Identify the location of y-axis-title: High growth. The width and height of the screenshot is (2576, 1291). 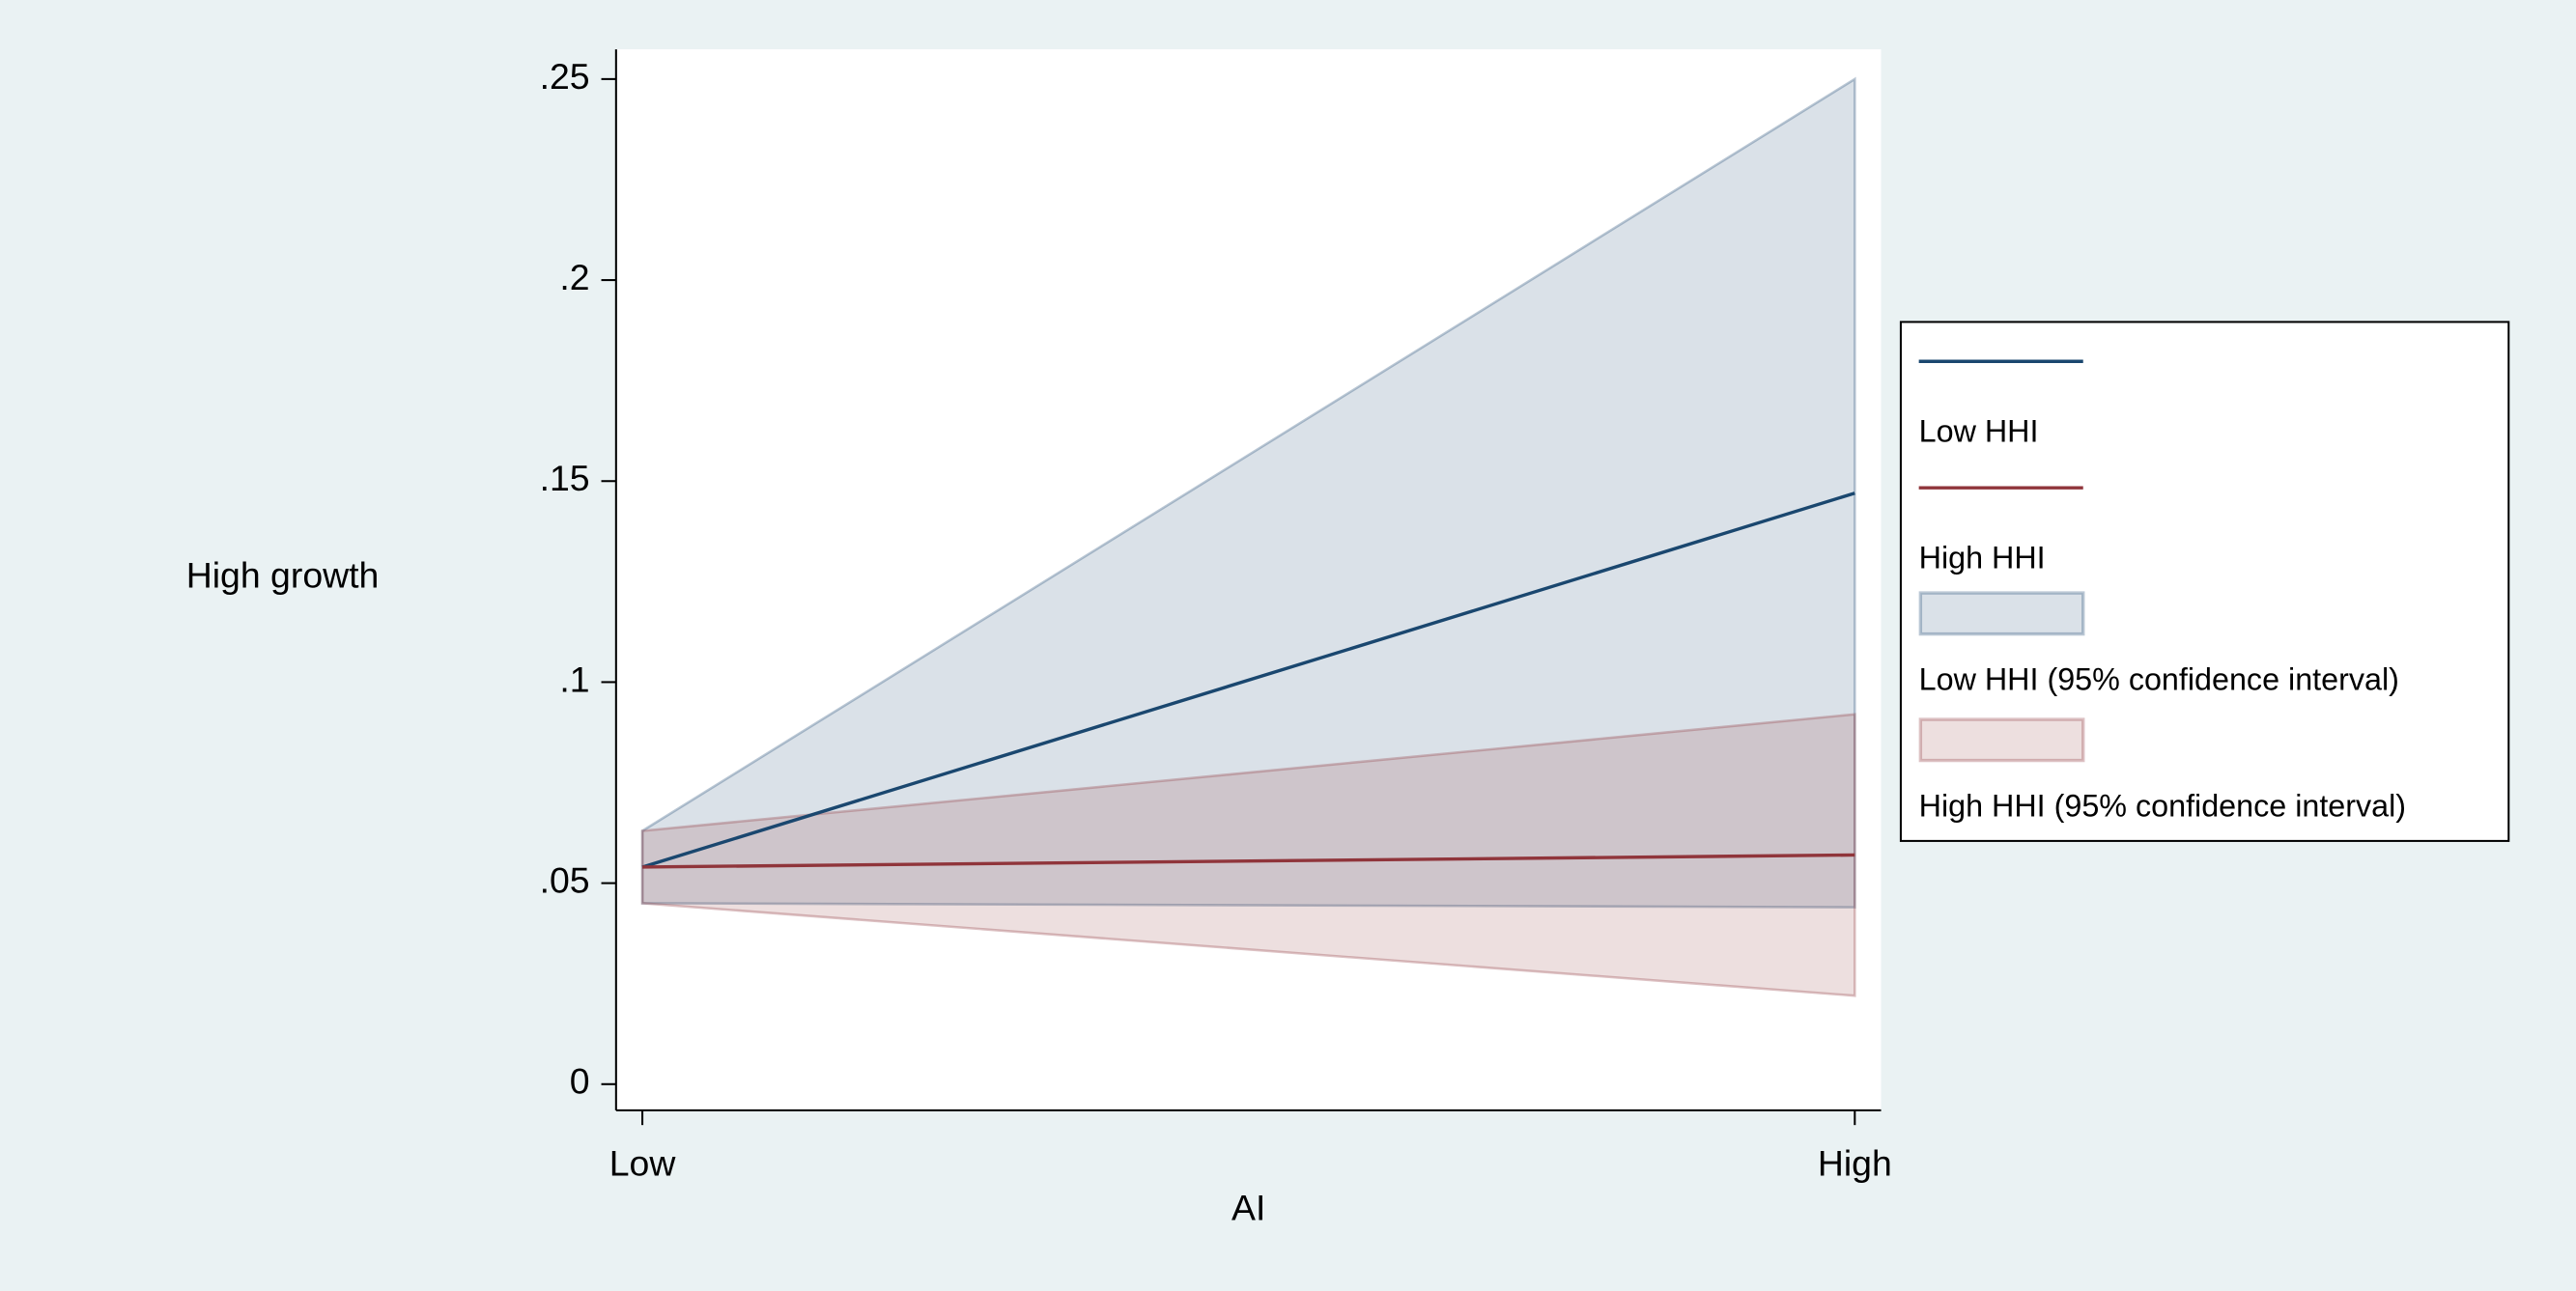
(283, 575).